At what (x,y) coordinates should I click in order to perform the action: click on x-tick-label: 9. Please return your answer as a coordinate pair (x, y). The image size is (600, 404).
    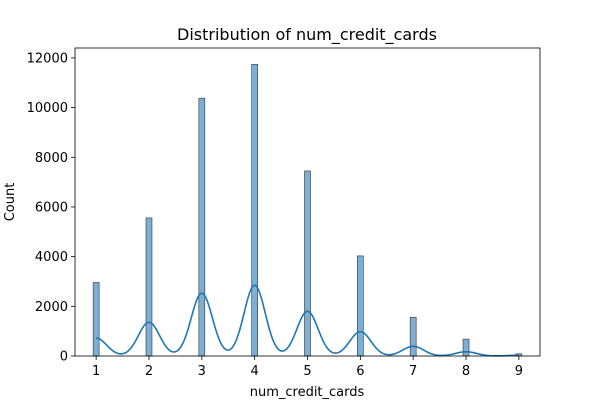
    Looking at the image, I should click on (519, 371).